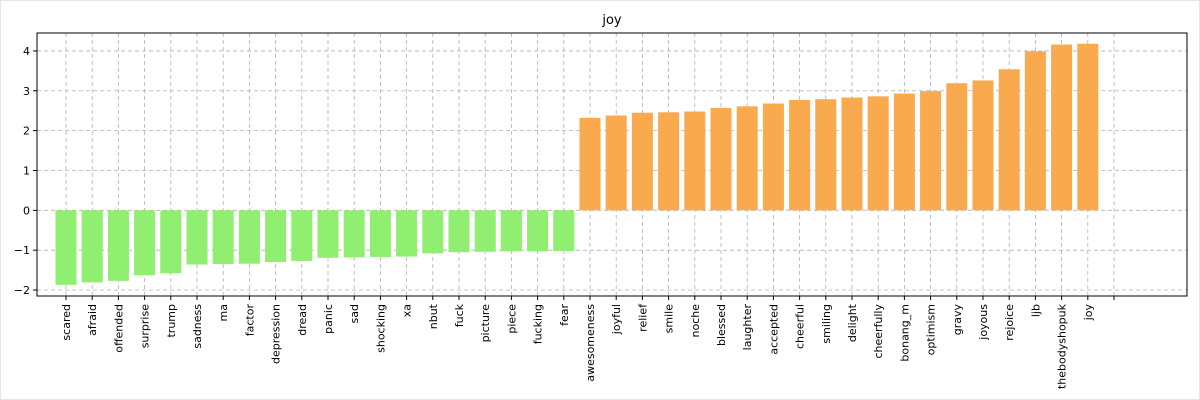  I want to click on x-tick-label: rejoice, so click(1009, 322).